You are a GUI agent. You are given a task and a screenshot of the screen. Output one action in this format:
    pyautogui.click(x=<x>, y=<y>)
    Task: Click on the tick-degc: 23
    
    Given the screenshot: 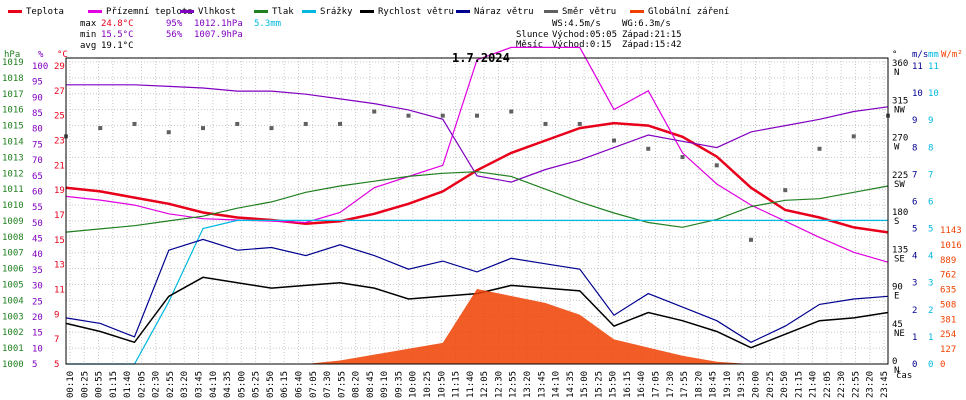 What is the action you would take?
    pyautogui.click(x=59, y=142)
    